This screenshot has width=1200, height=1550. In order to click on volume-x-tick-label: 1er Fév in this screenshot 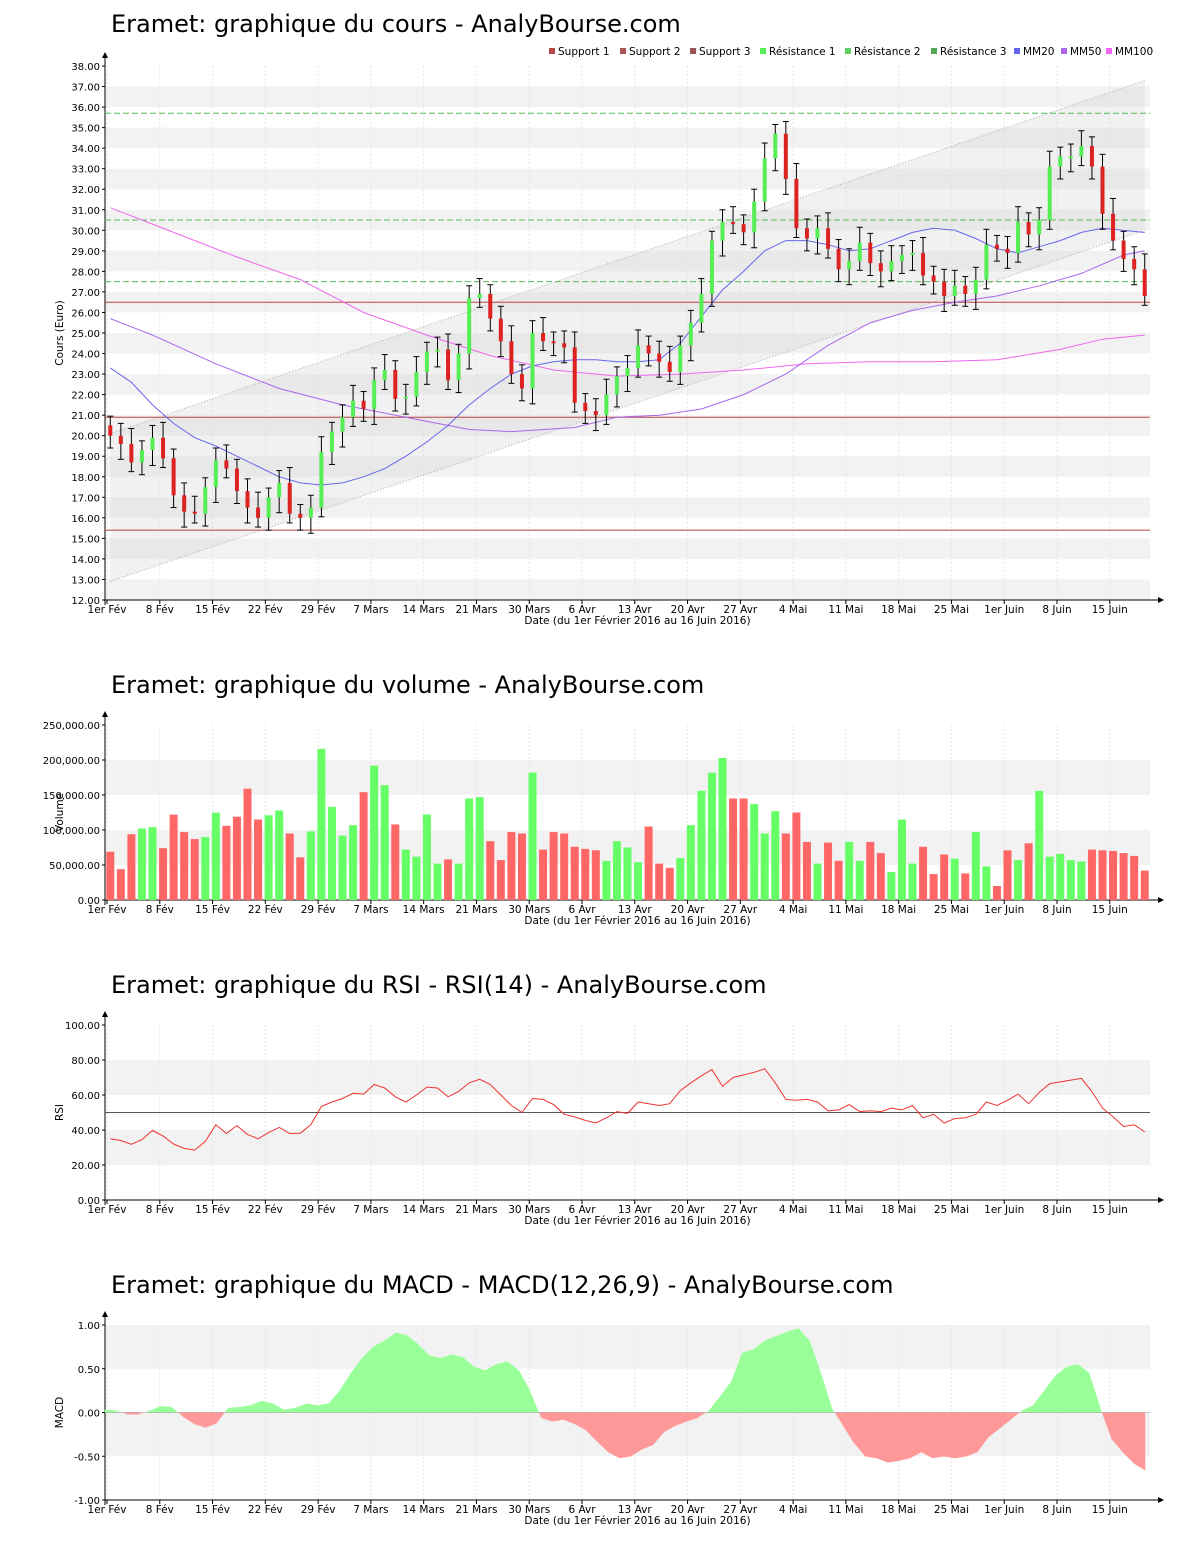, I will do `click(107, 910)`.